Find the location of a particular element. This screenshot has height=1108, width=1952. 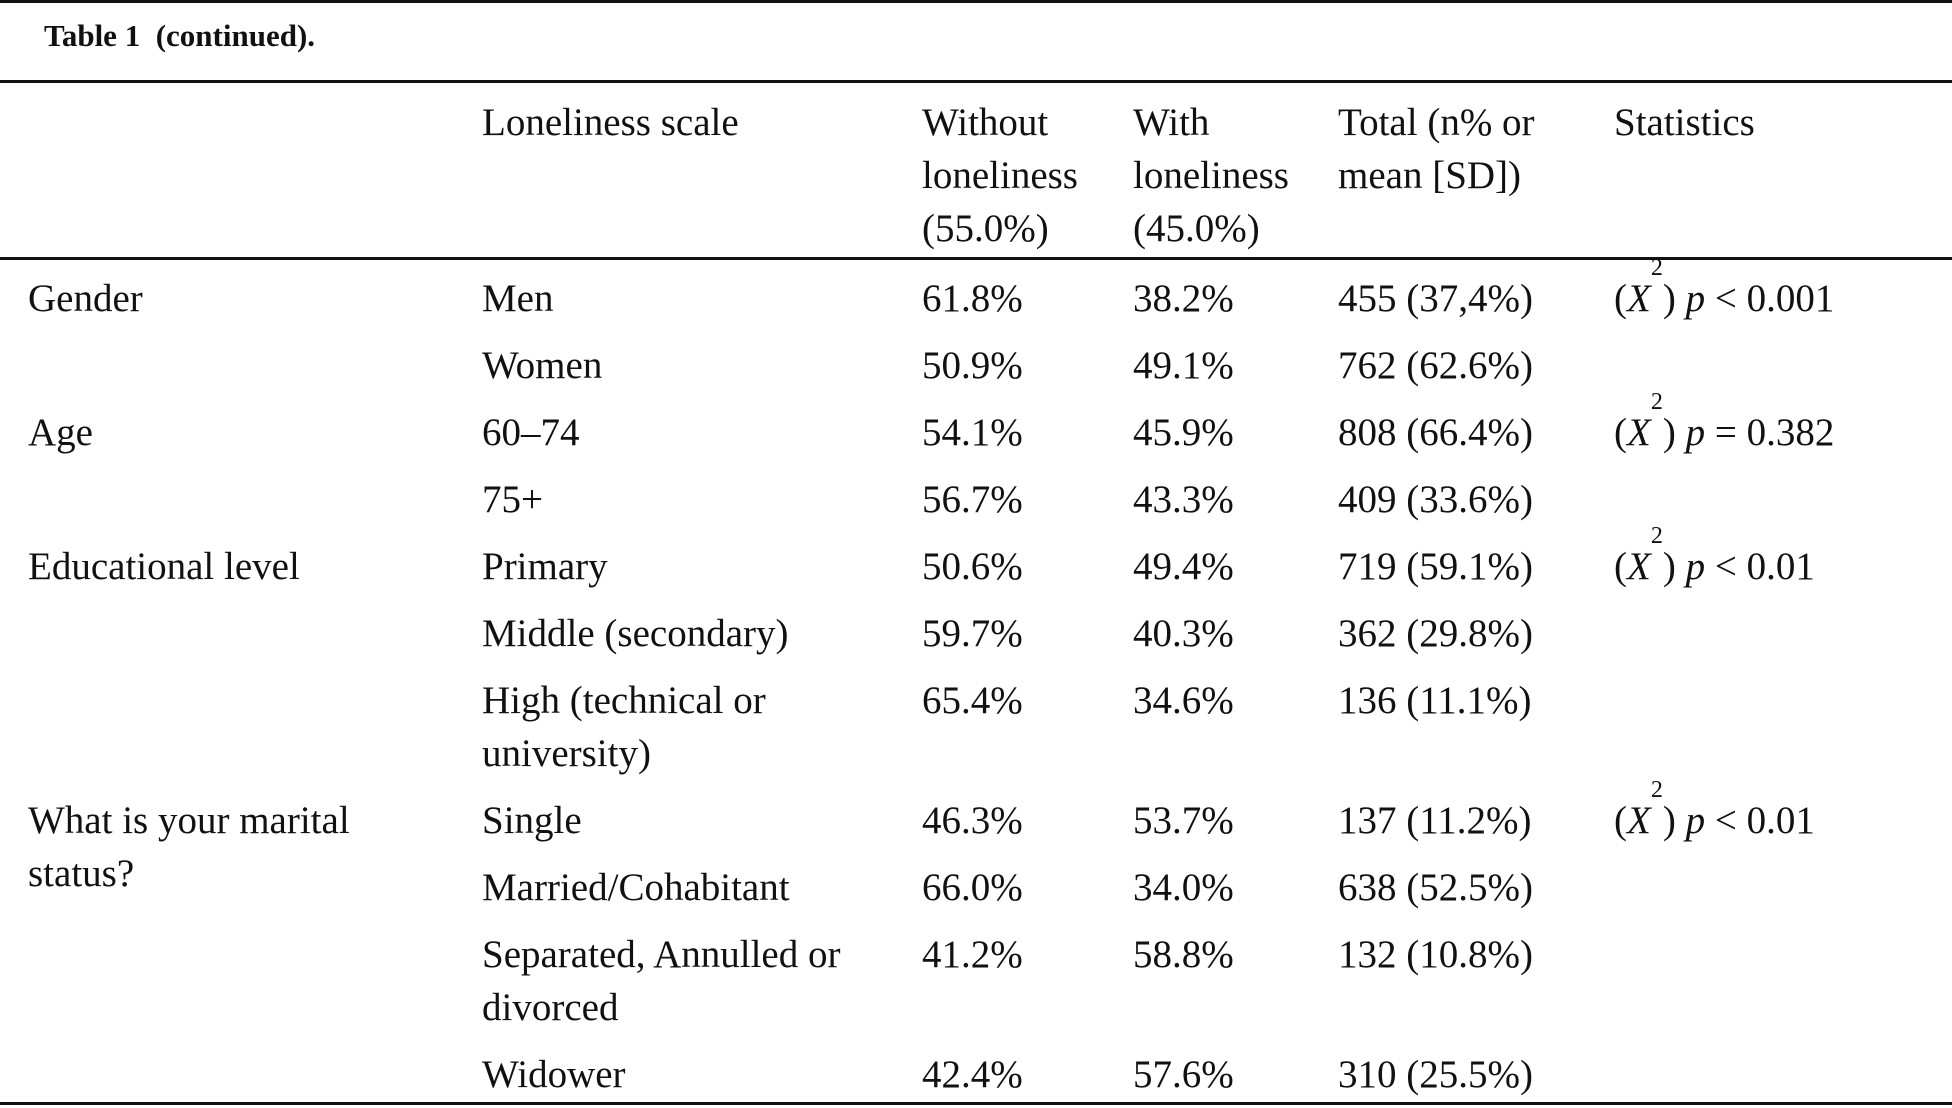

header-rule is located at coordinates (976, 258).